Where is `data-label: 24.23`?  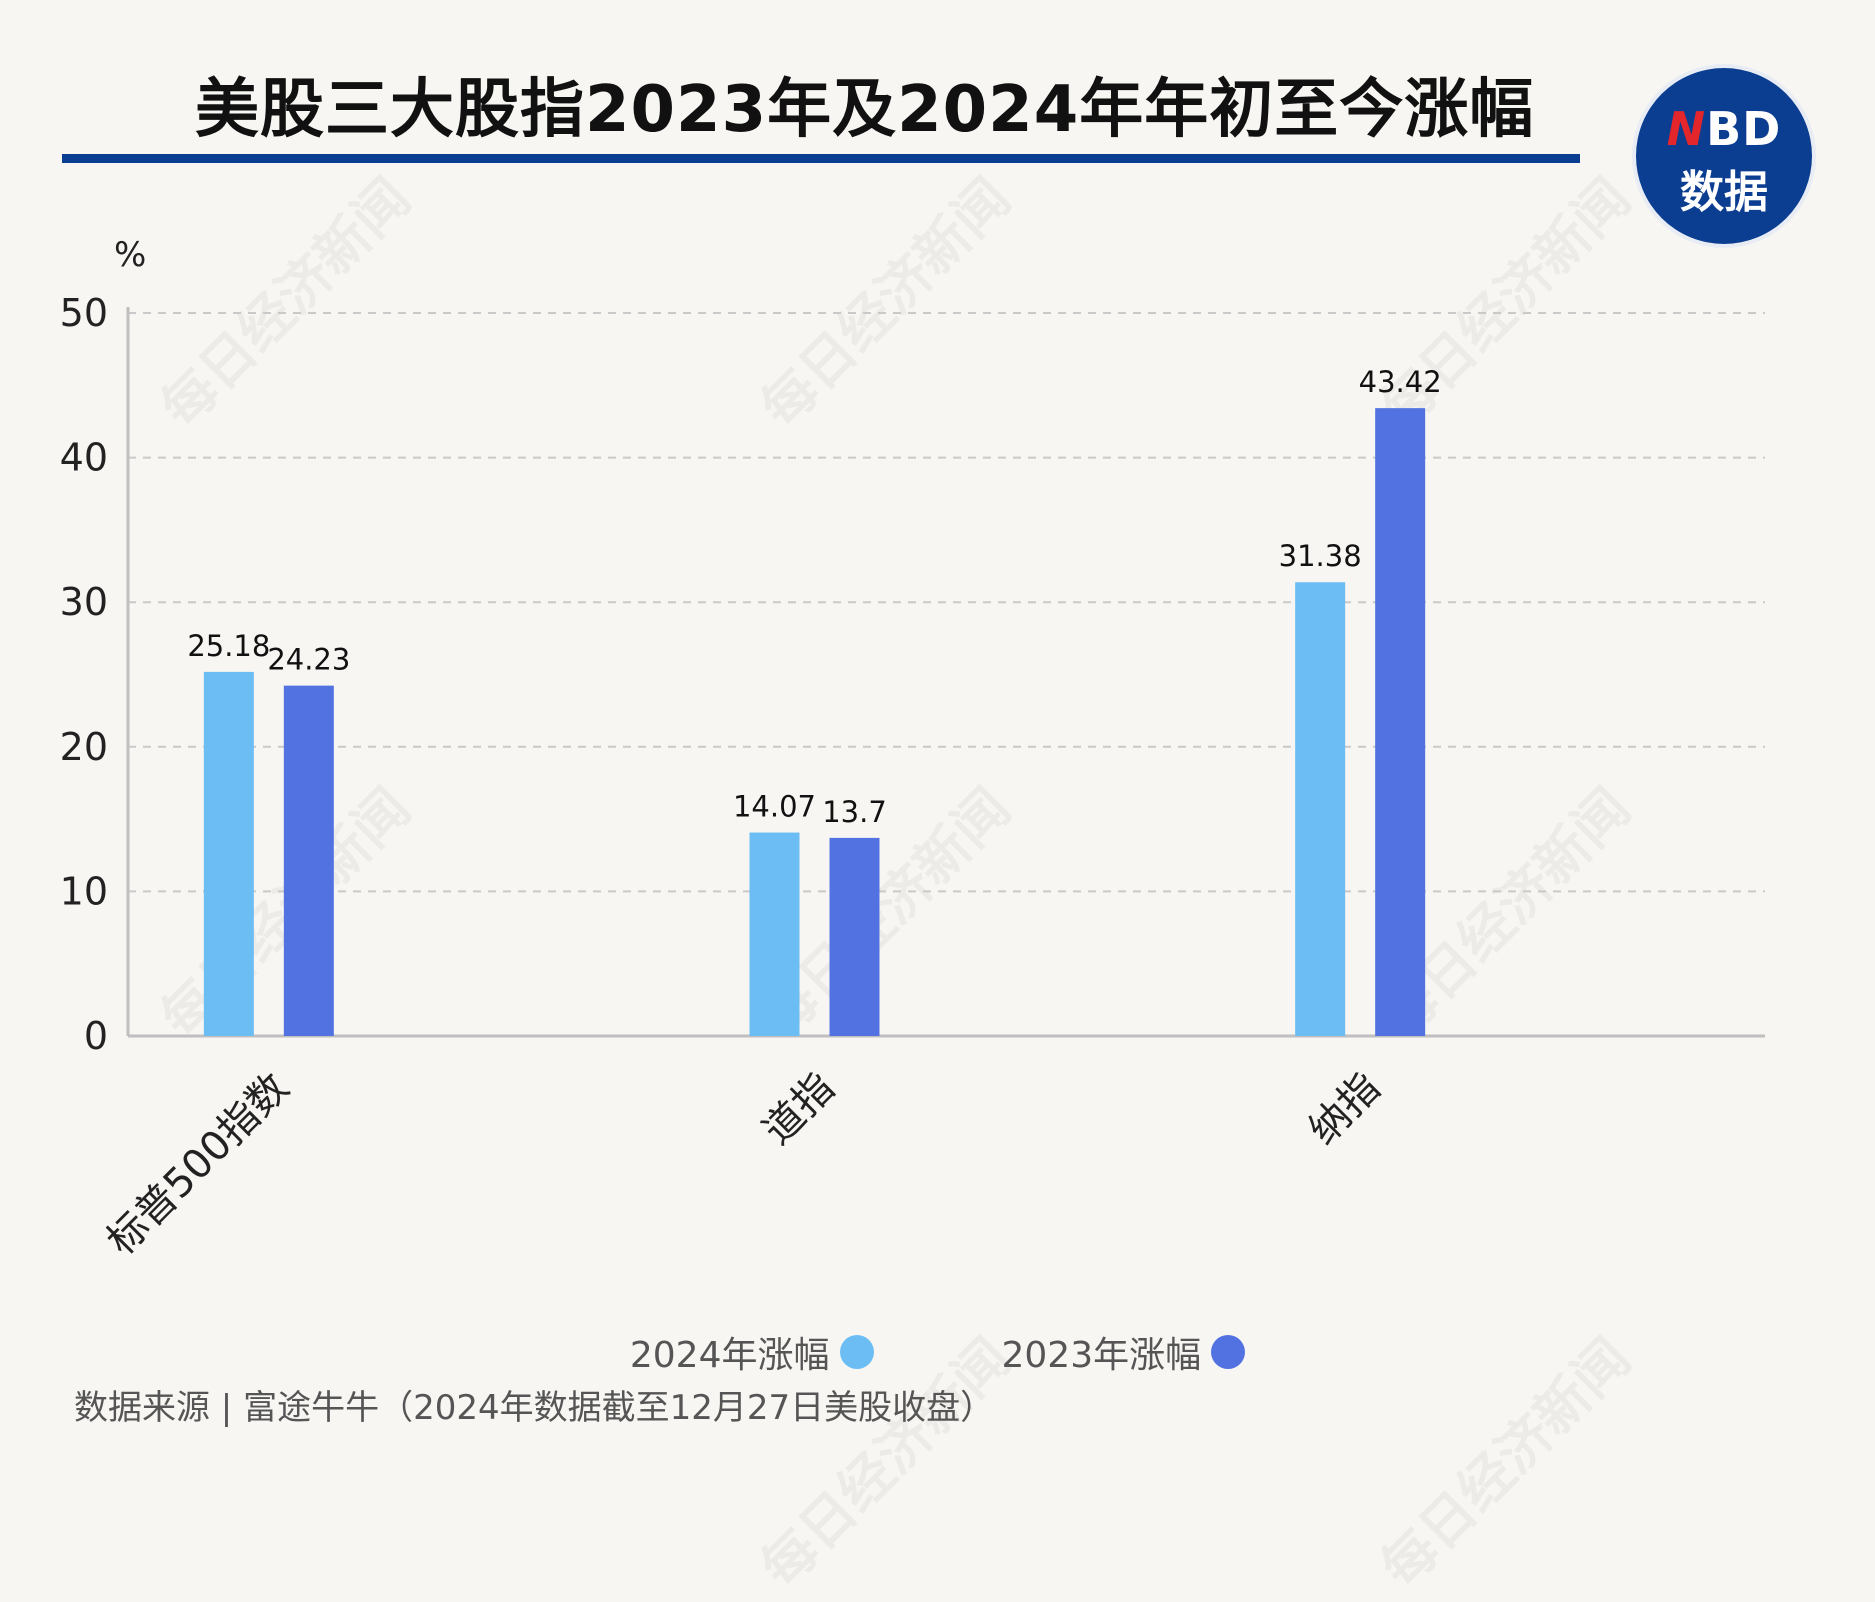 data-label: 24.23 is located at coordinates (308, 660).